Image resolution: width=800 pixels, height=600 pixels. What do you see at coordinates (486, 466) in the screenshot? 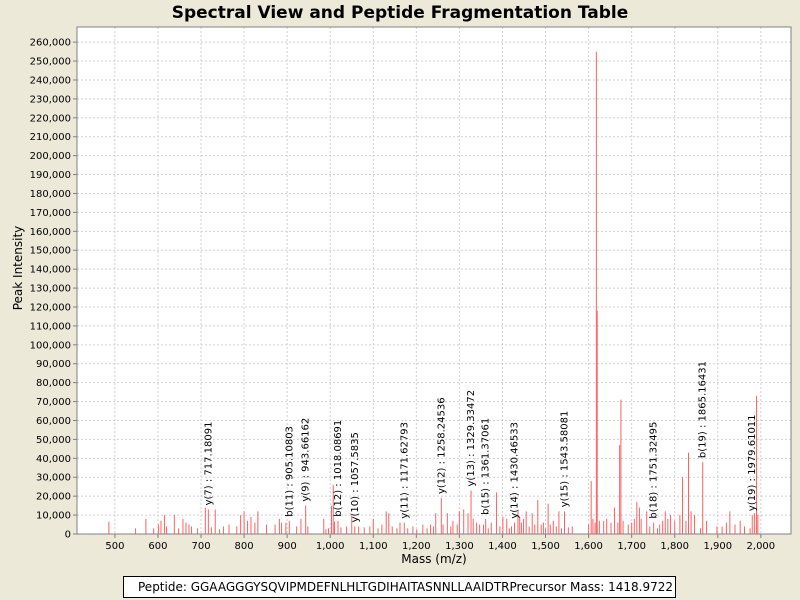
I see `peak-annotation: b(15) : 1361.37061` at bounding box center [486, 466].